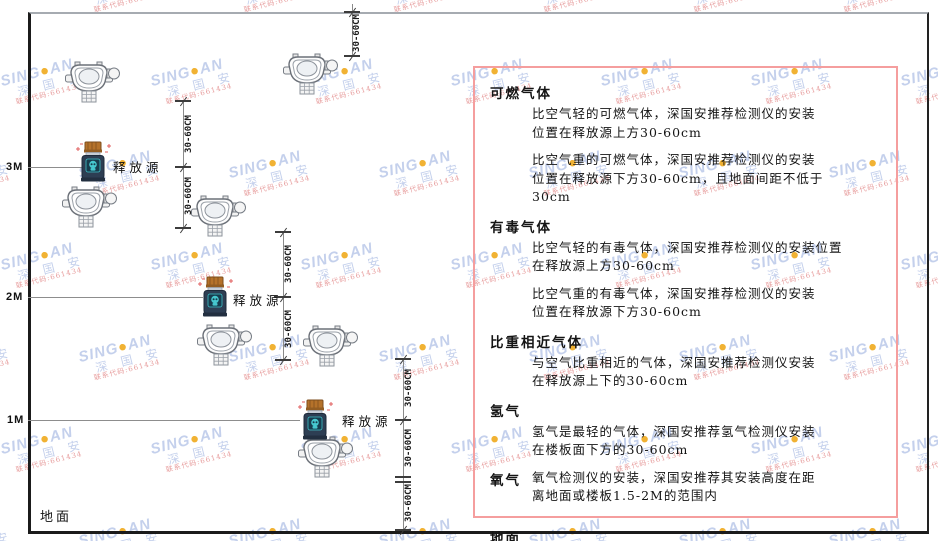  What do you see at coordinates (56, 517) in the screenshot?
I see `ground-label: 地面` at bounding box center [56, 517].